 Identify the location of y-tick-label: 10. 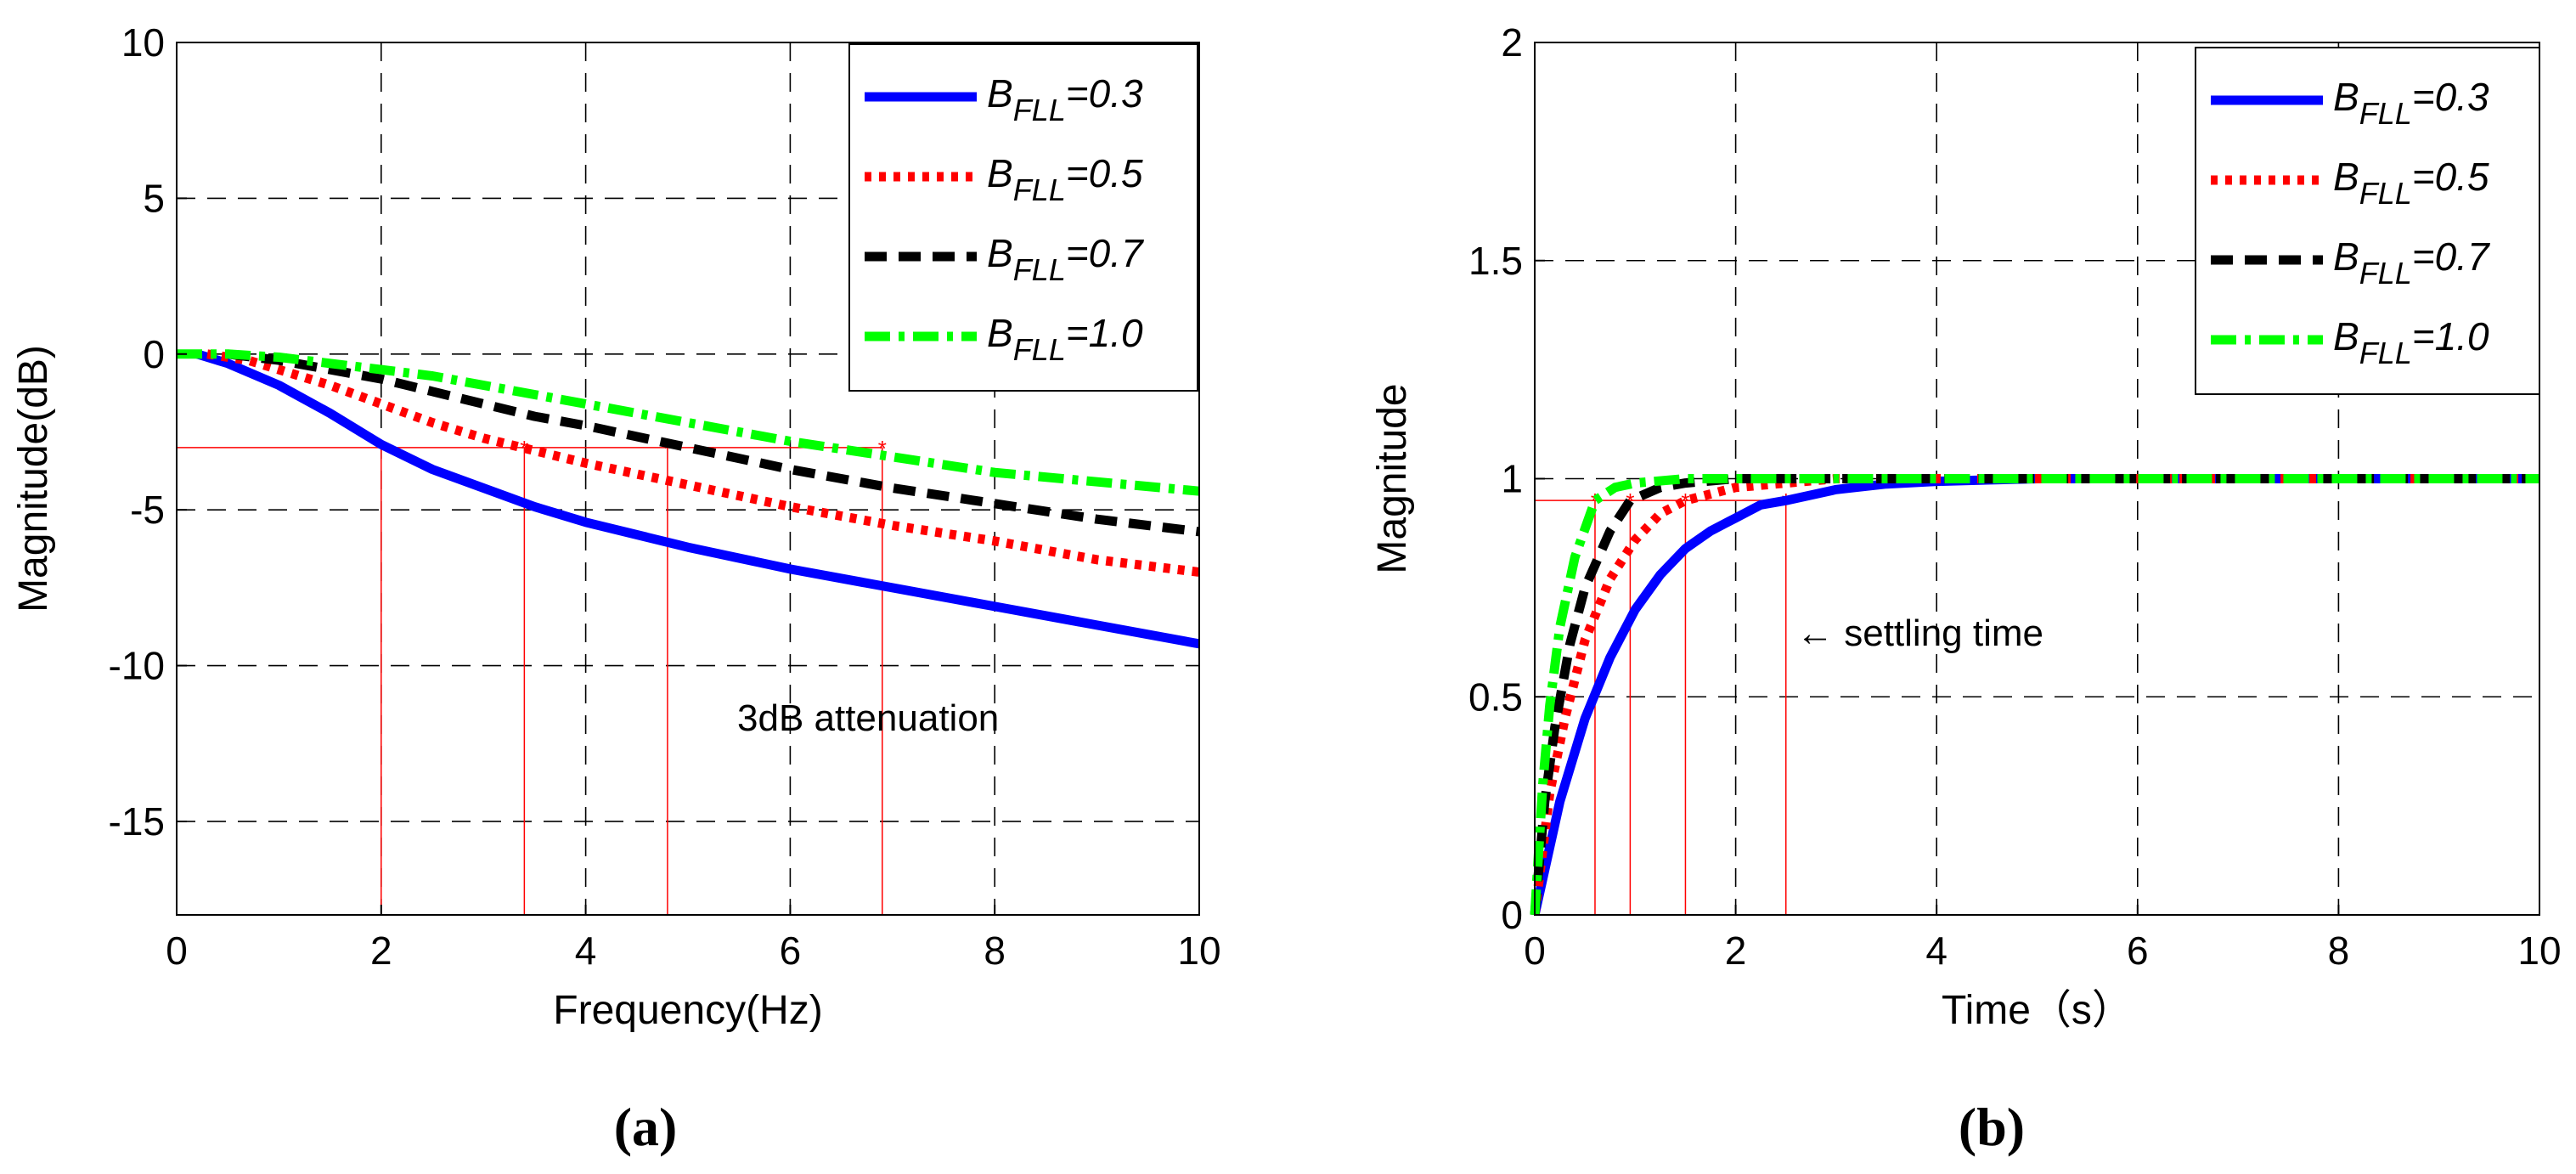
(143, 42).